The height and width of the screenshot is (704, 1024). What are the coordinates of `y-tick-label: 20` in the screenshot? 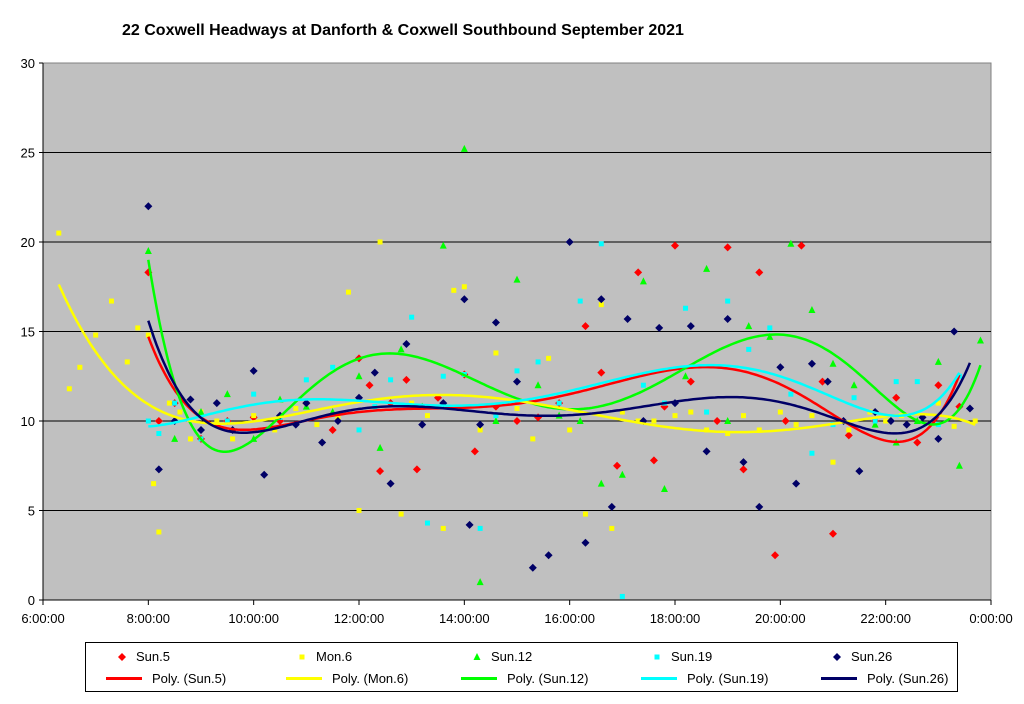 It's located at (28, 242).